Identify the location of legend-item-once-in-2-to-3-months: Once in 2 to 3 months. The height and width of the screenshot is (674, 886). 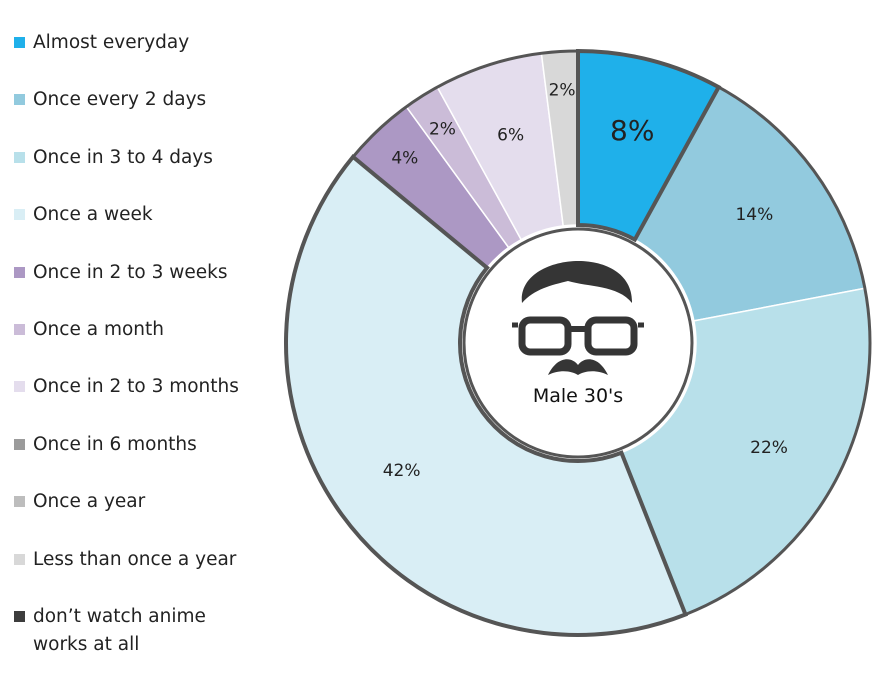
(149, 401).